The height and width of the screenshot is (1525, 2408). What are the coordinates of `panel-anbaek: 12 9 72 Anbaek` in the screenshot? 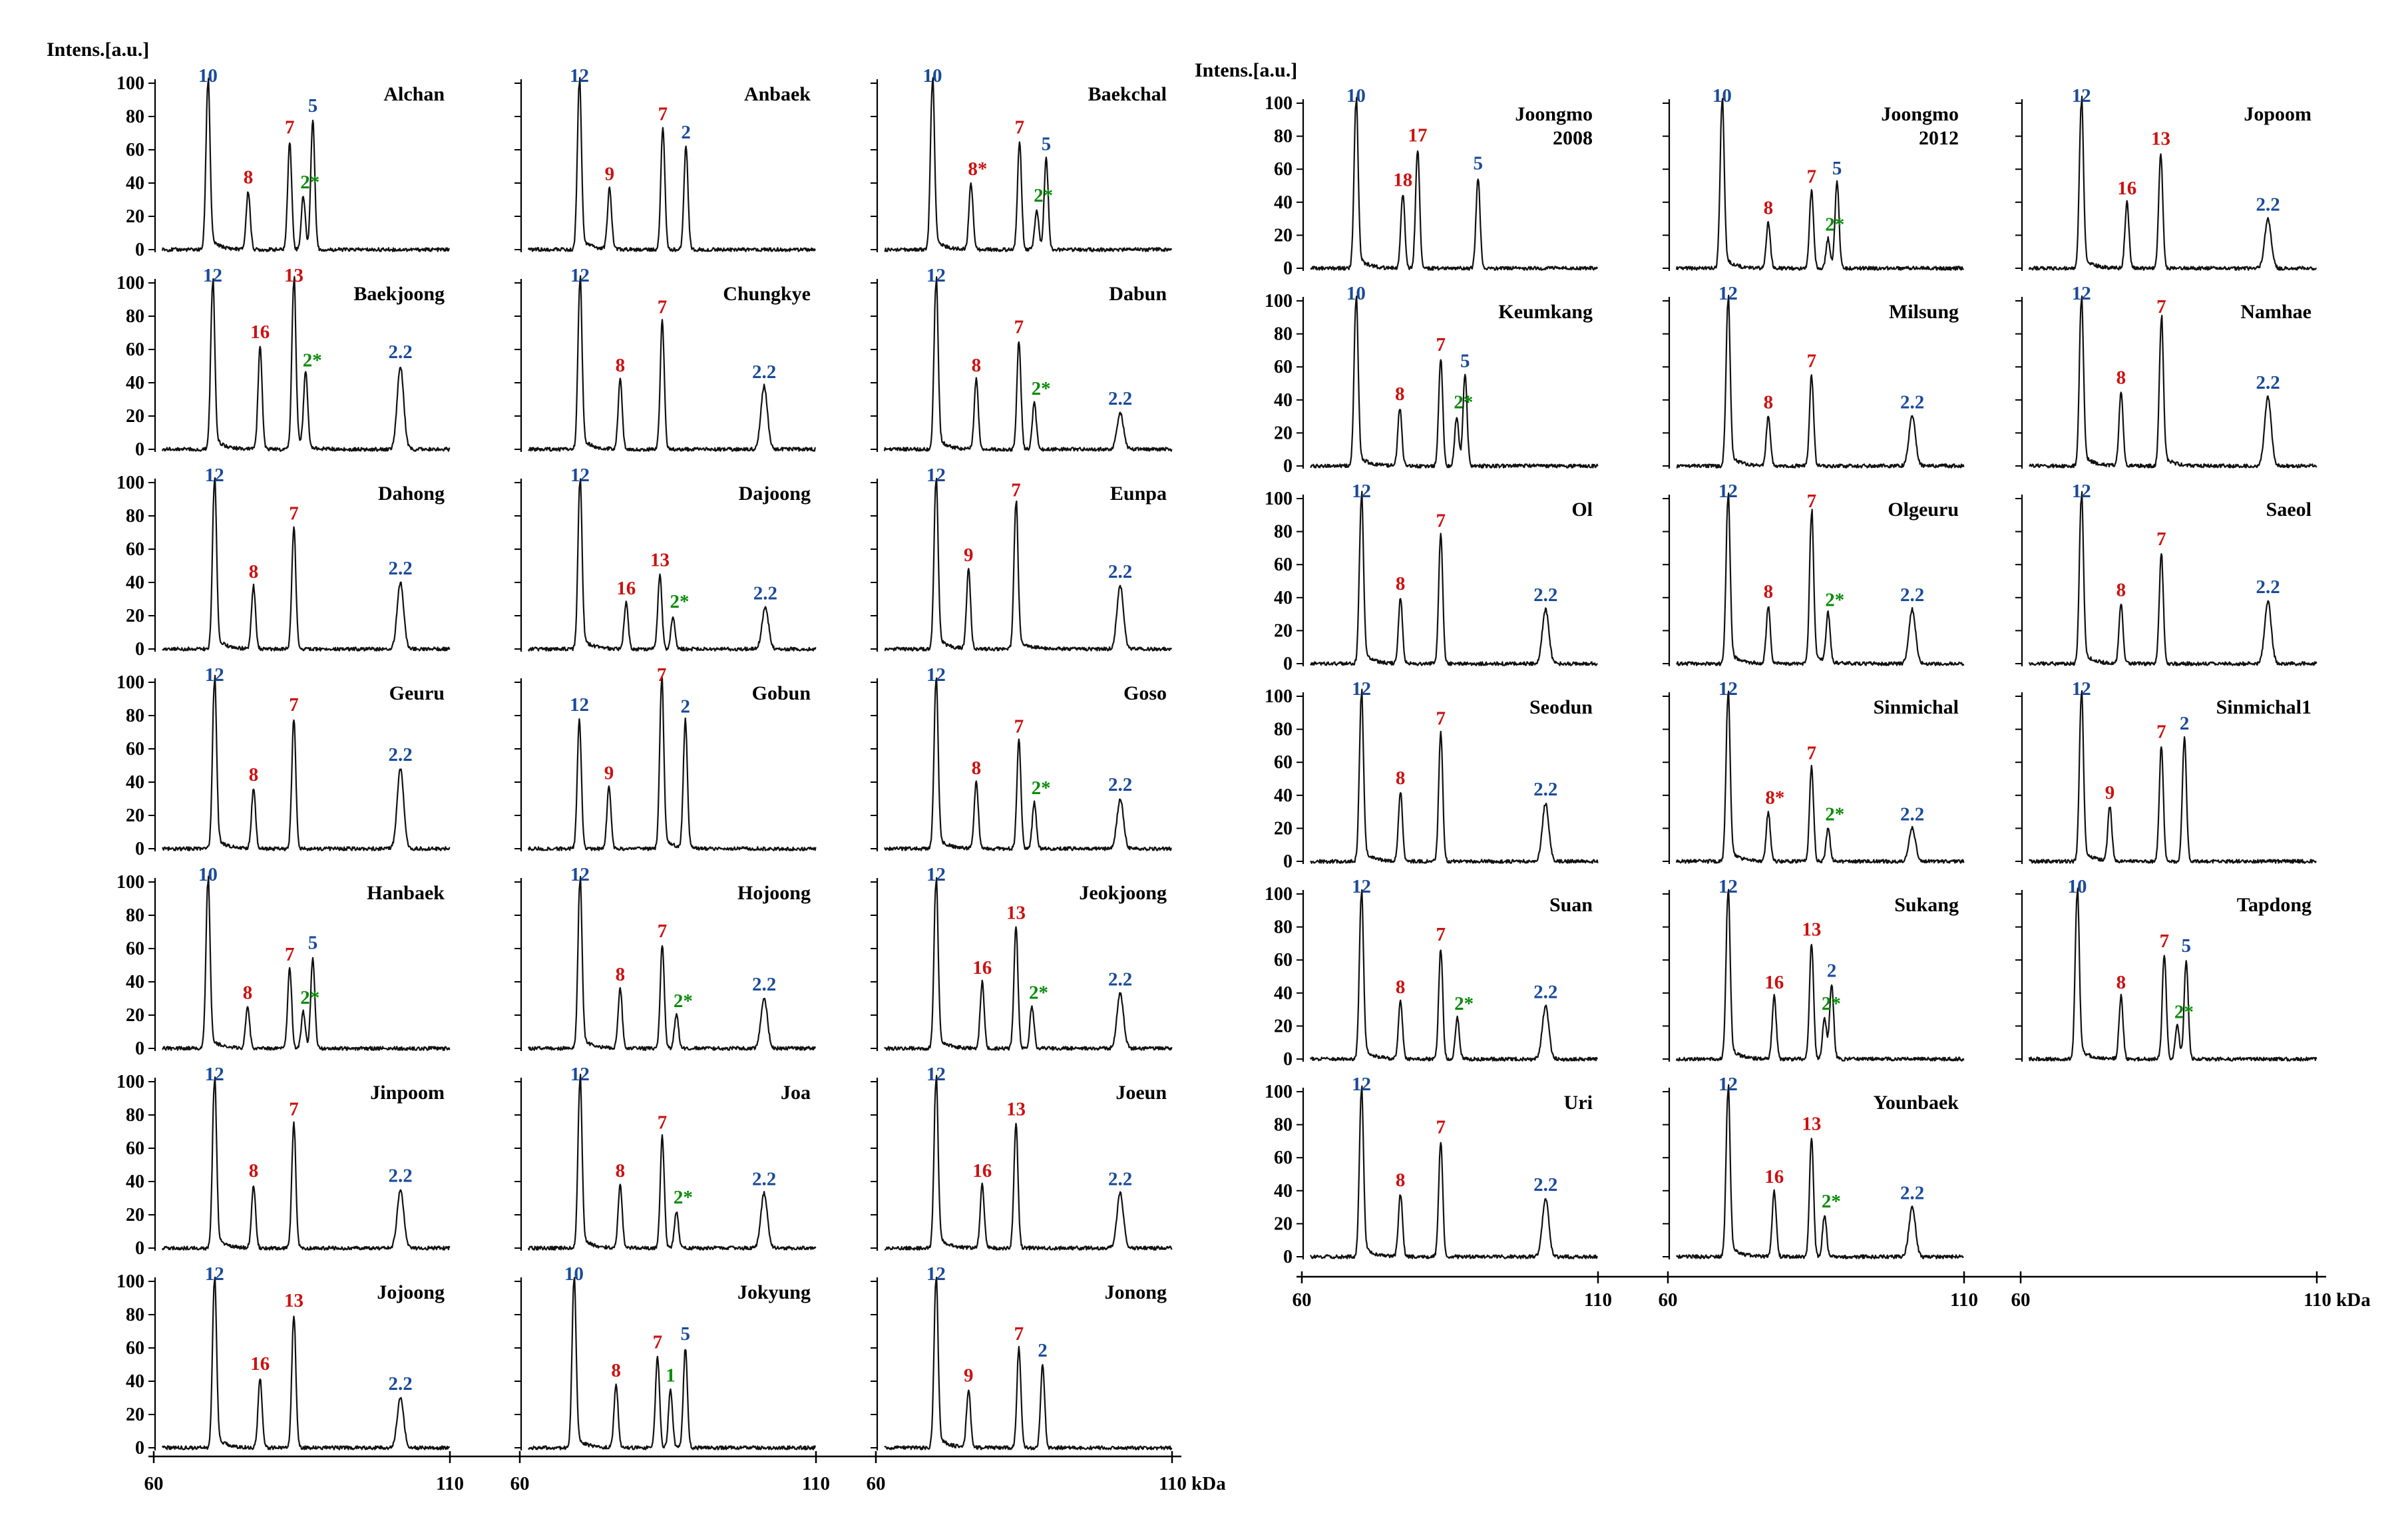 It's located at (665, 158).